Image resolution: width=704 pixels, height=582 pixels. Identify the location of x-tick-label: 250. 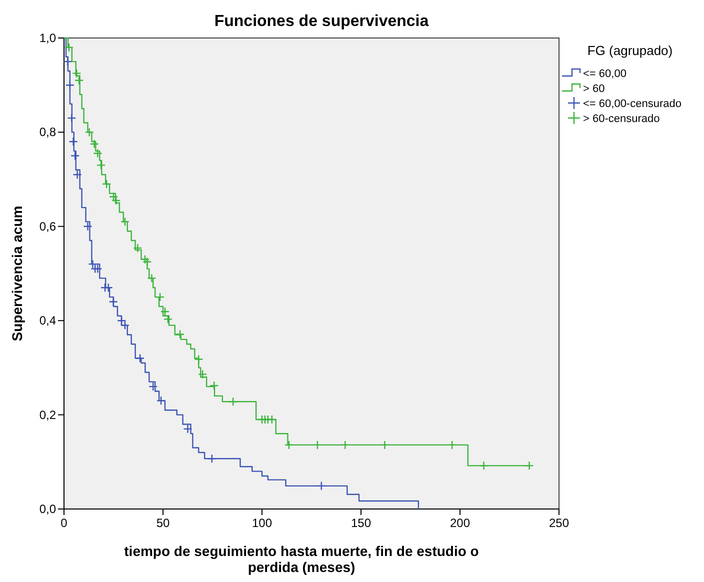
(559, 523).